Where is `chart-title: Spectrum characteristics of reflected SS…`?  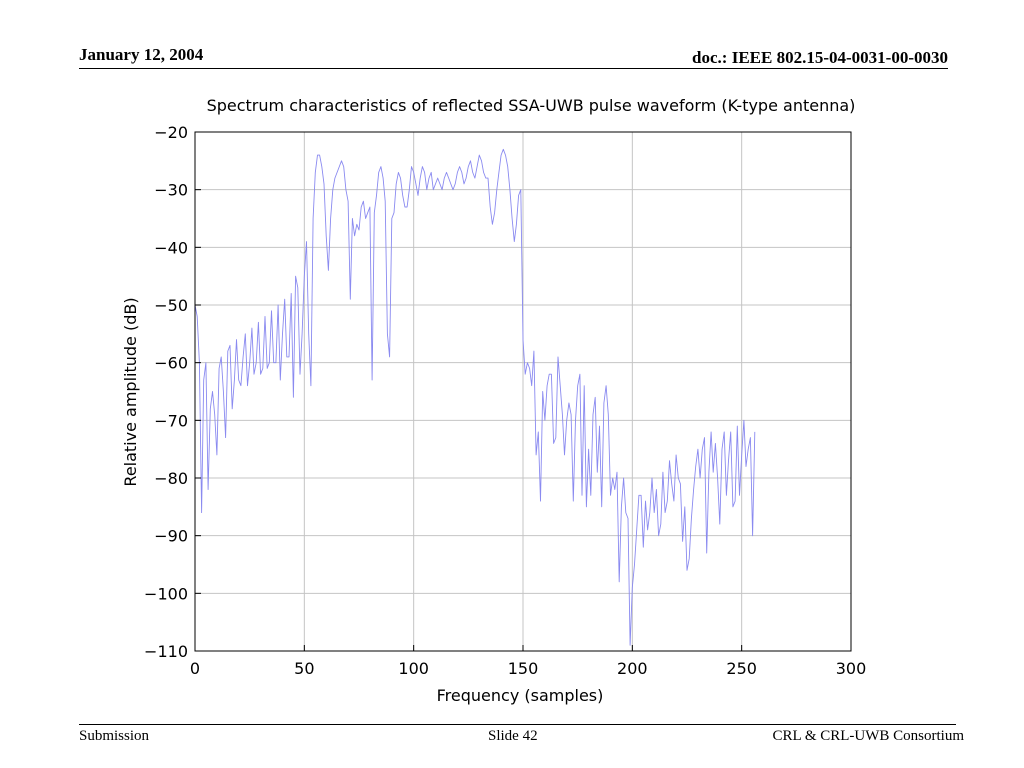
chart-title: Spectrum characteristics of reflected SS… is located at coordinates (531, 105).